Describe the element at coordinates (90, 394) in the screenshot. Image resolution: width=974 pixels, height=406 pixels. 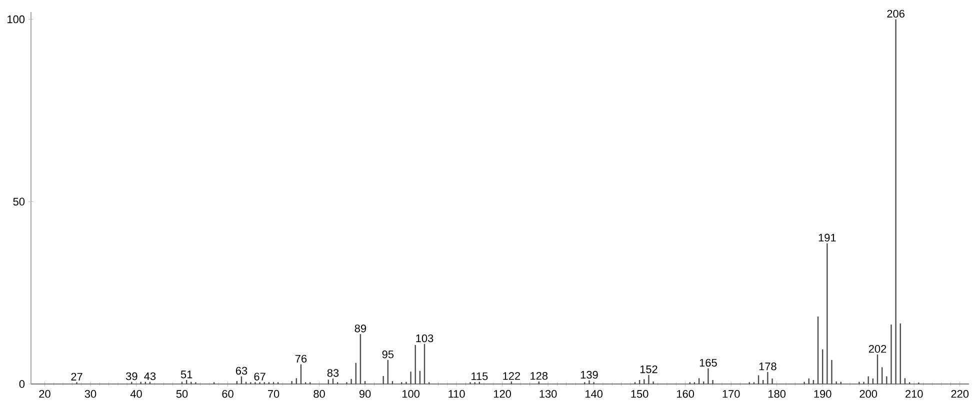
I see `x-tick-label: 30` at that location.